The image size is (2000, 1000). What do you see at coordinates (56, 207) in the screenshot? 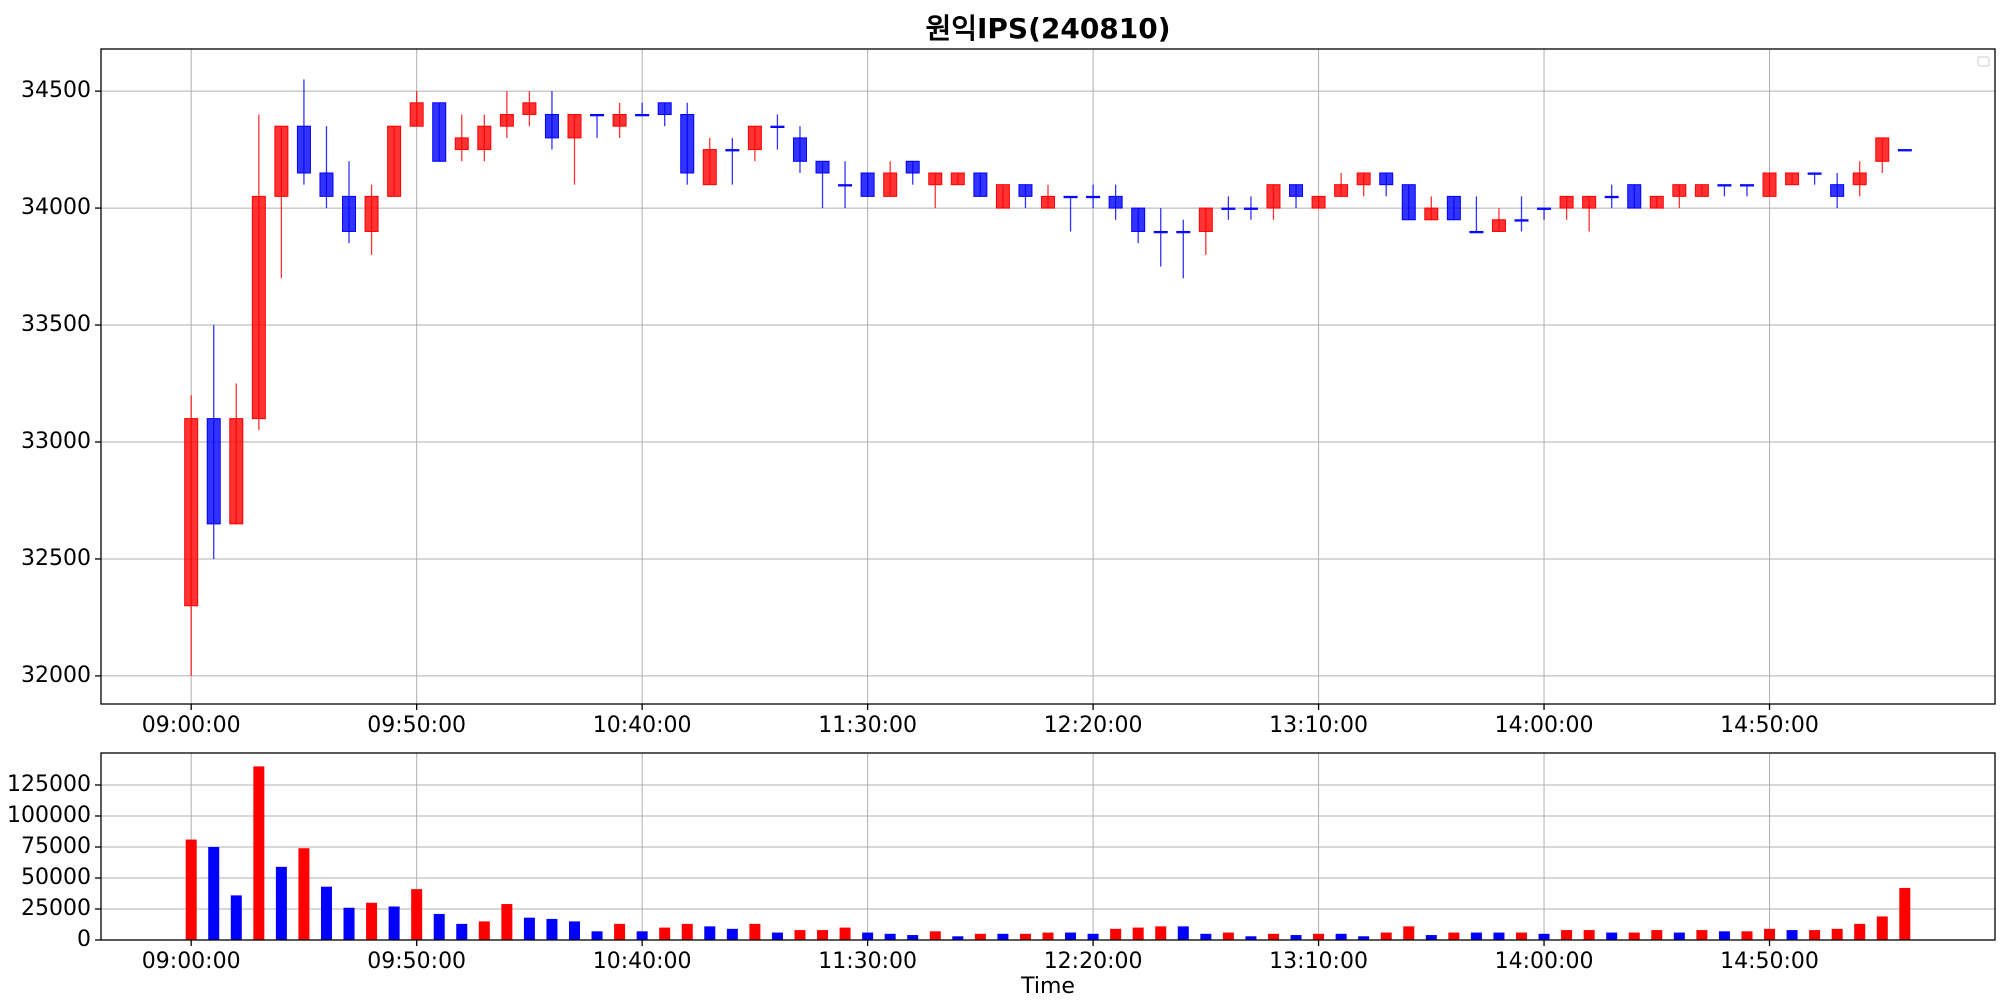
I see `y-tick-label: 34000` at bounding box center [56, 207].